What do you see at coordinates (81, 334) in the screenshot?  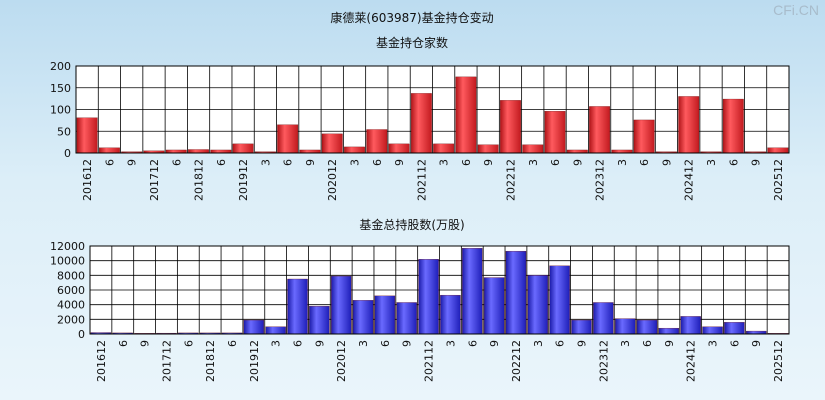 I see `shares-y-tick-label: 0` at bounding box center [81, 334].